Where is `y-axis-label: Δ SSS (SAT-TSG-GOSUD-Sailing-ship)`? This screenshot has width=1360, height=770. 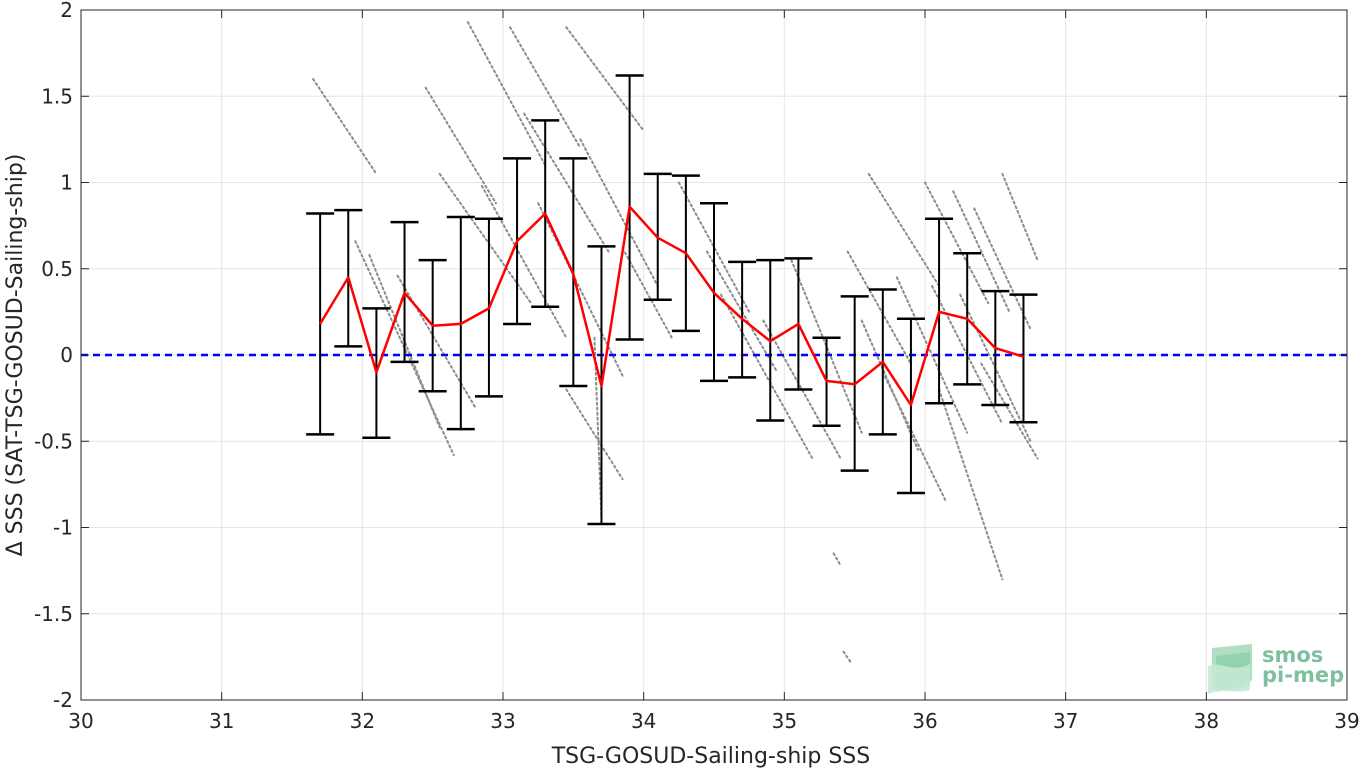 y-axis-label: Δ SSS (SAT-TSG-GOSUD-Sailing-ship) is located at coordinates (15, 355).